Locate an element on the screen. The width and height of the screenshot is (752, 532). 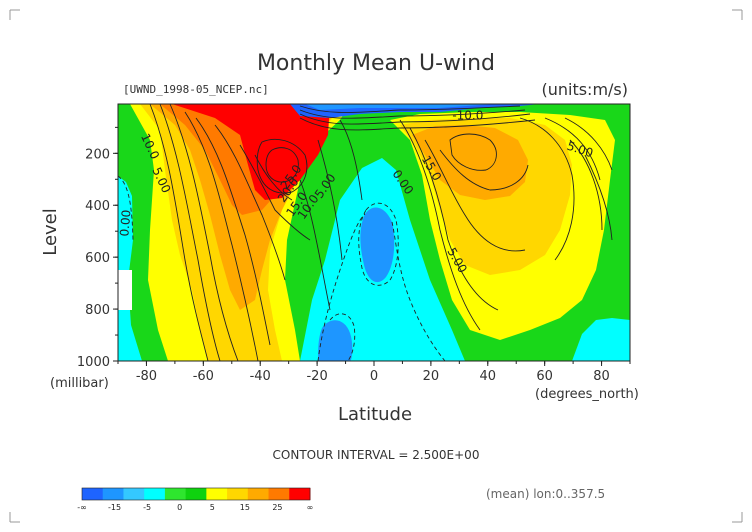
x-tick-label: 40 is located at coordinates (488, 376).